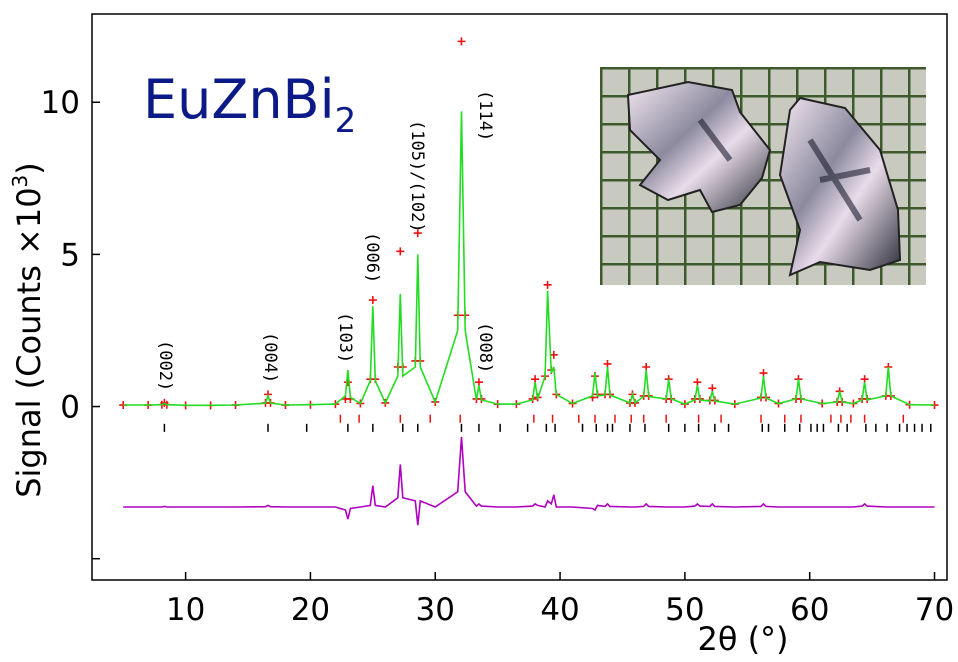 This screenshot has height=662, width=958. I want to click on x-tick-label: 70, so click(934, 610).